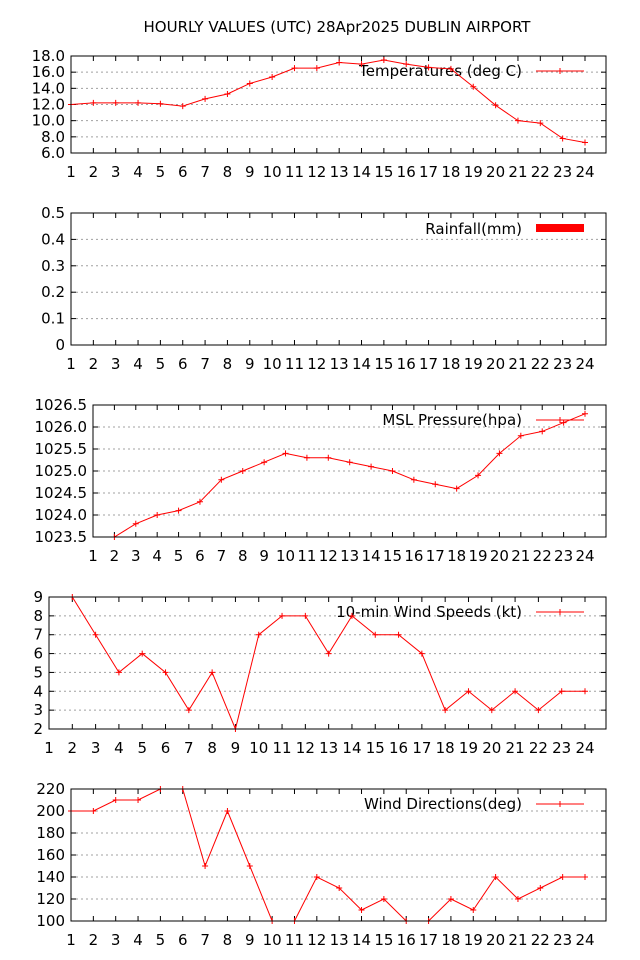 The height and width of the screenshot is (960, 640). I want to click on y-tick-label: 140, so click(50, 877).